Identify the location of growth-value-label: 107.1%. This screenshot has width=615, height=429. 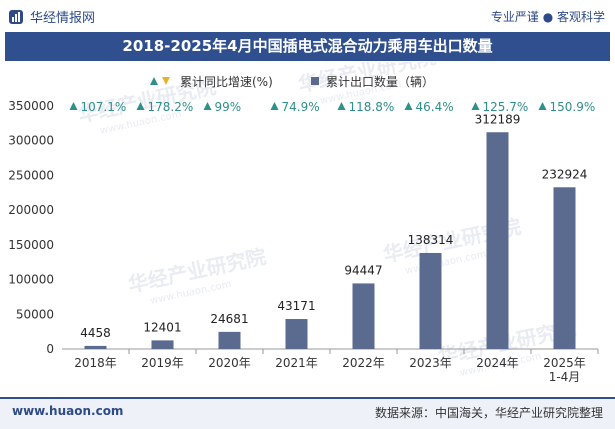
(104, 107).